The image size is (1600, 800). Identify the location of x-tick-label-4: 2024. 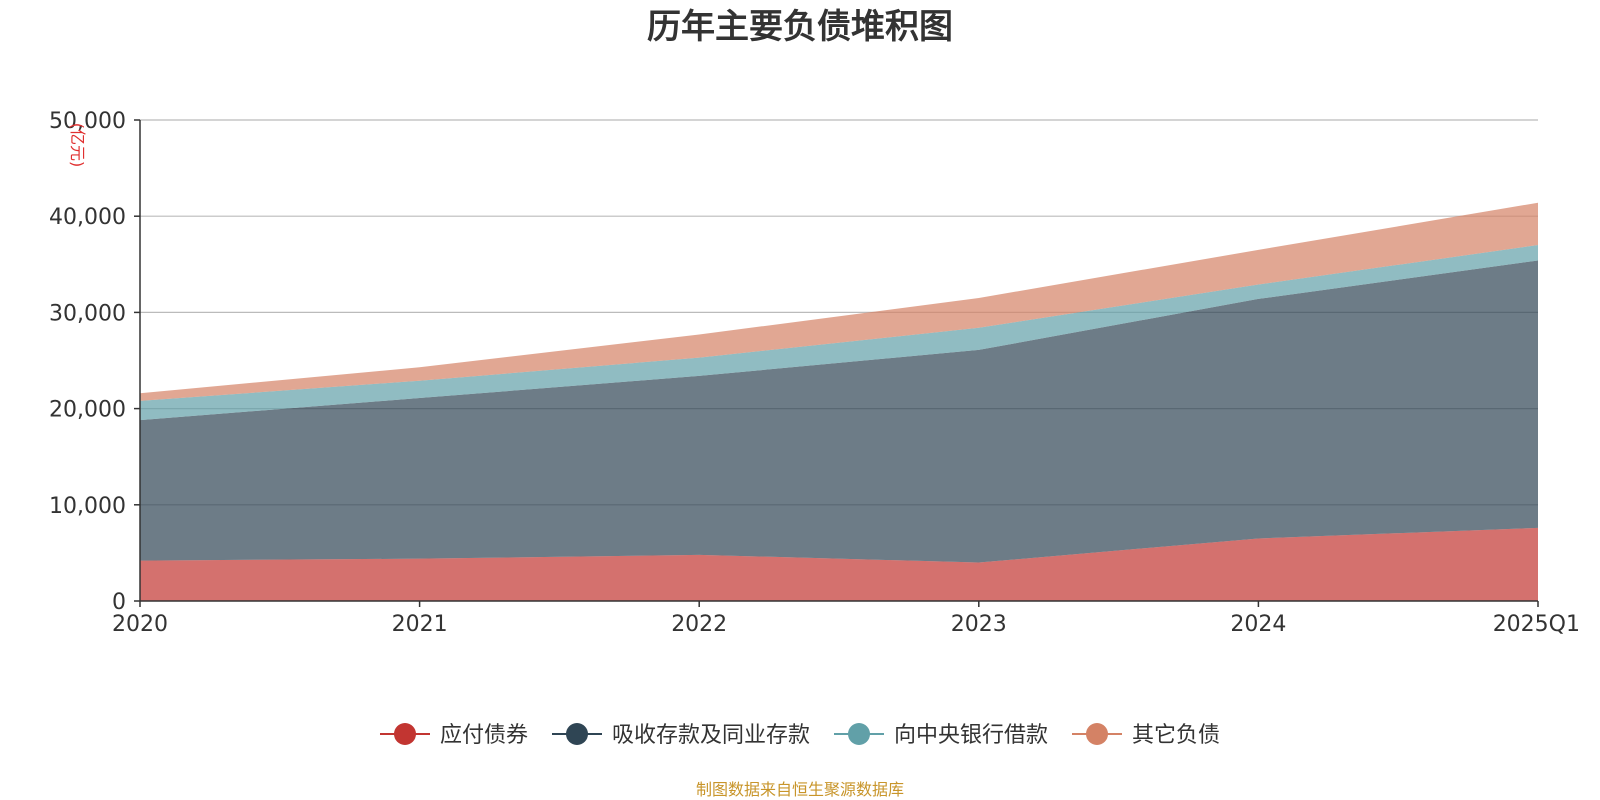
(1258, 624).